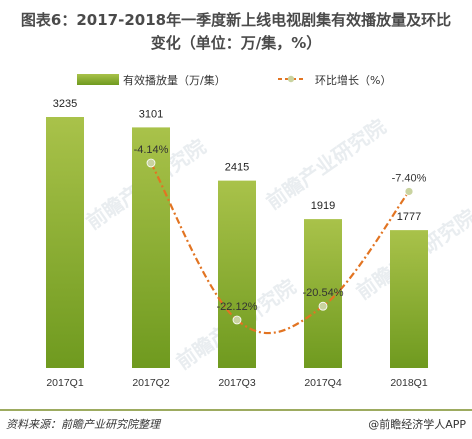 Image resolution: width=472 pixels, height=439 pixels. What do you see at coordinates (151, 383) in the screenshot?
I see `x-tick-label: 2017Q2` at bounding box center [151, 383].